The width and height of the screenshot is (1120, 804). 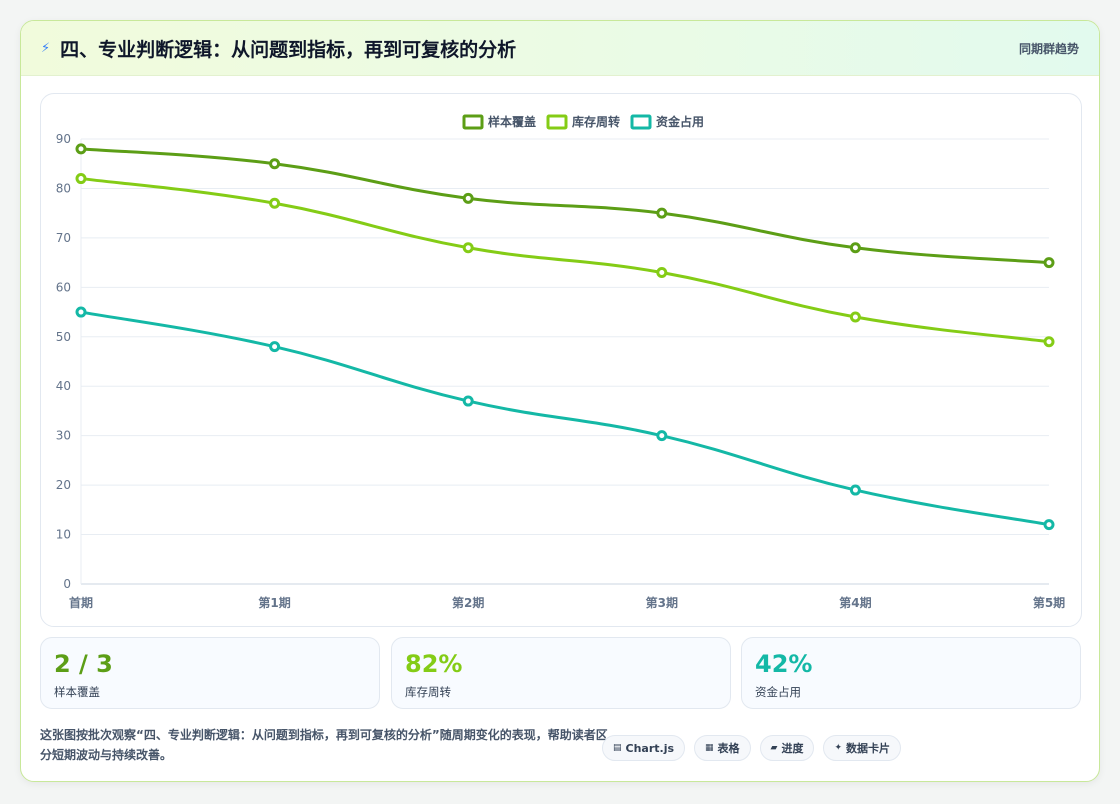 What do you see at coordinates (838, 748) in the screenshot?
I see `sparkle-icon: ✦` at bounding box center [838, 748].